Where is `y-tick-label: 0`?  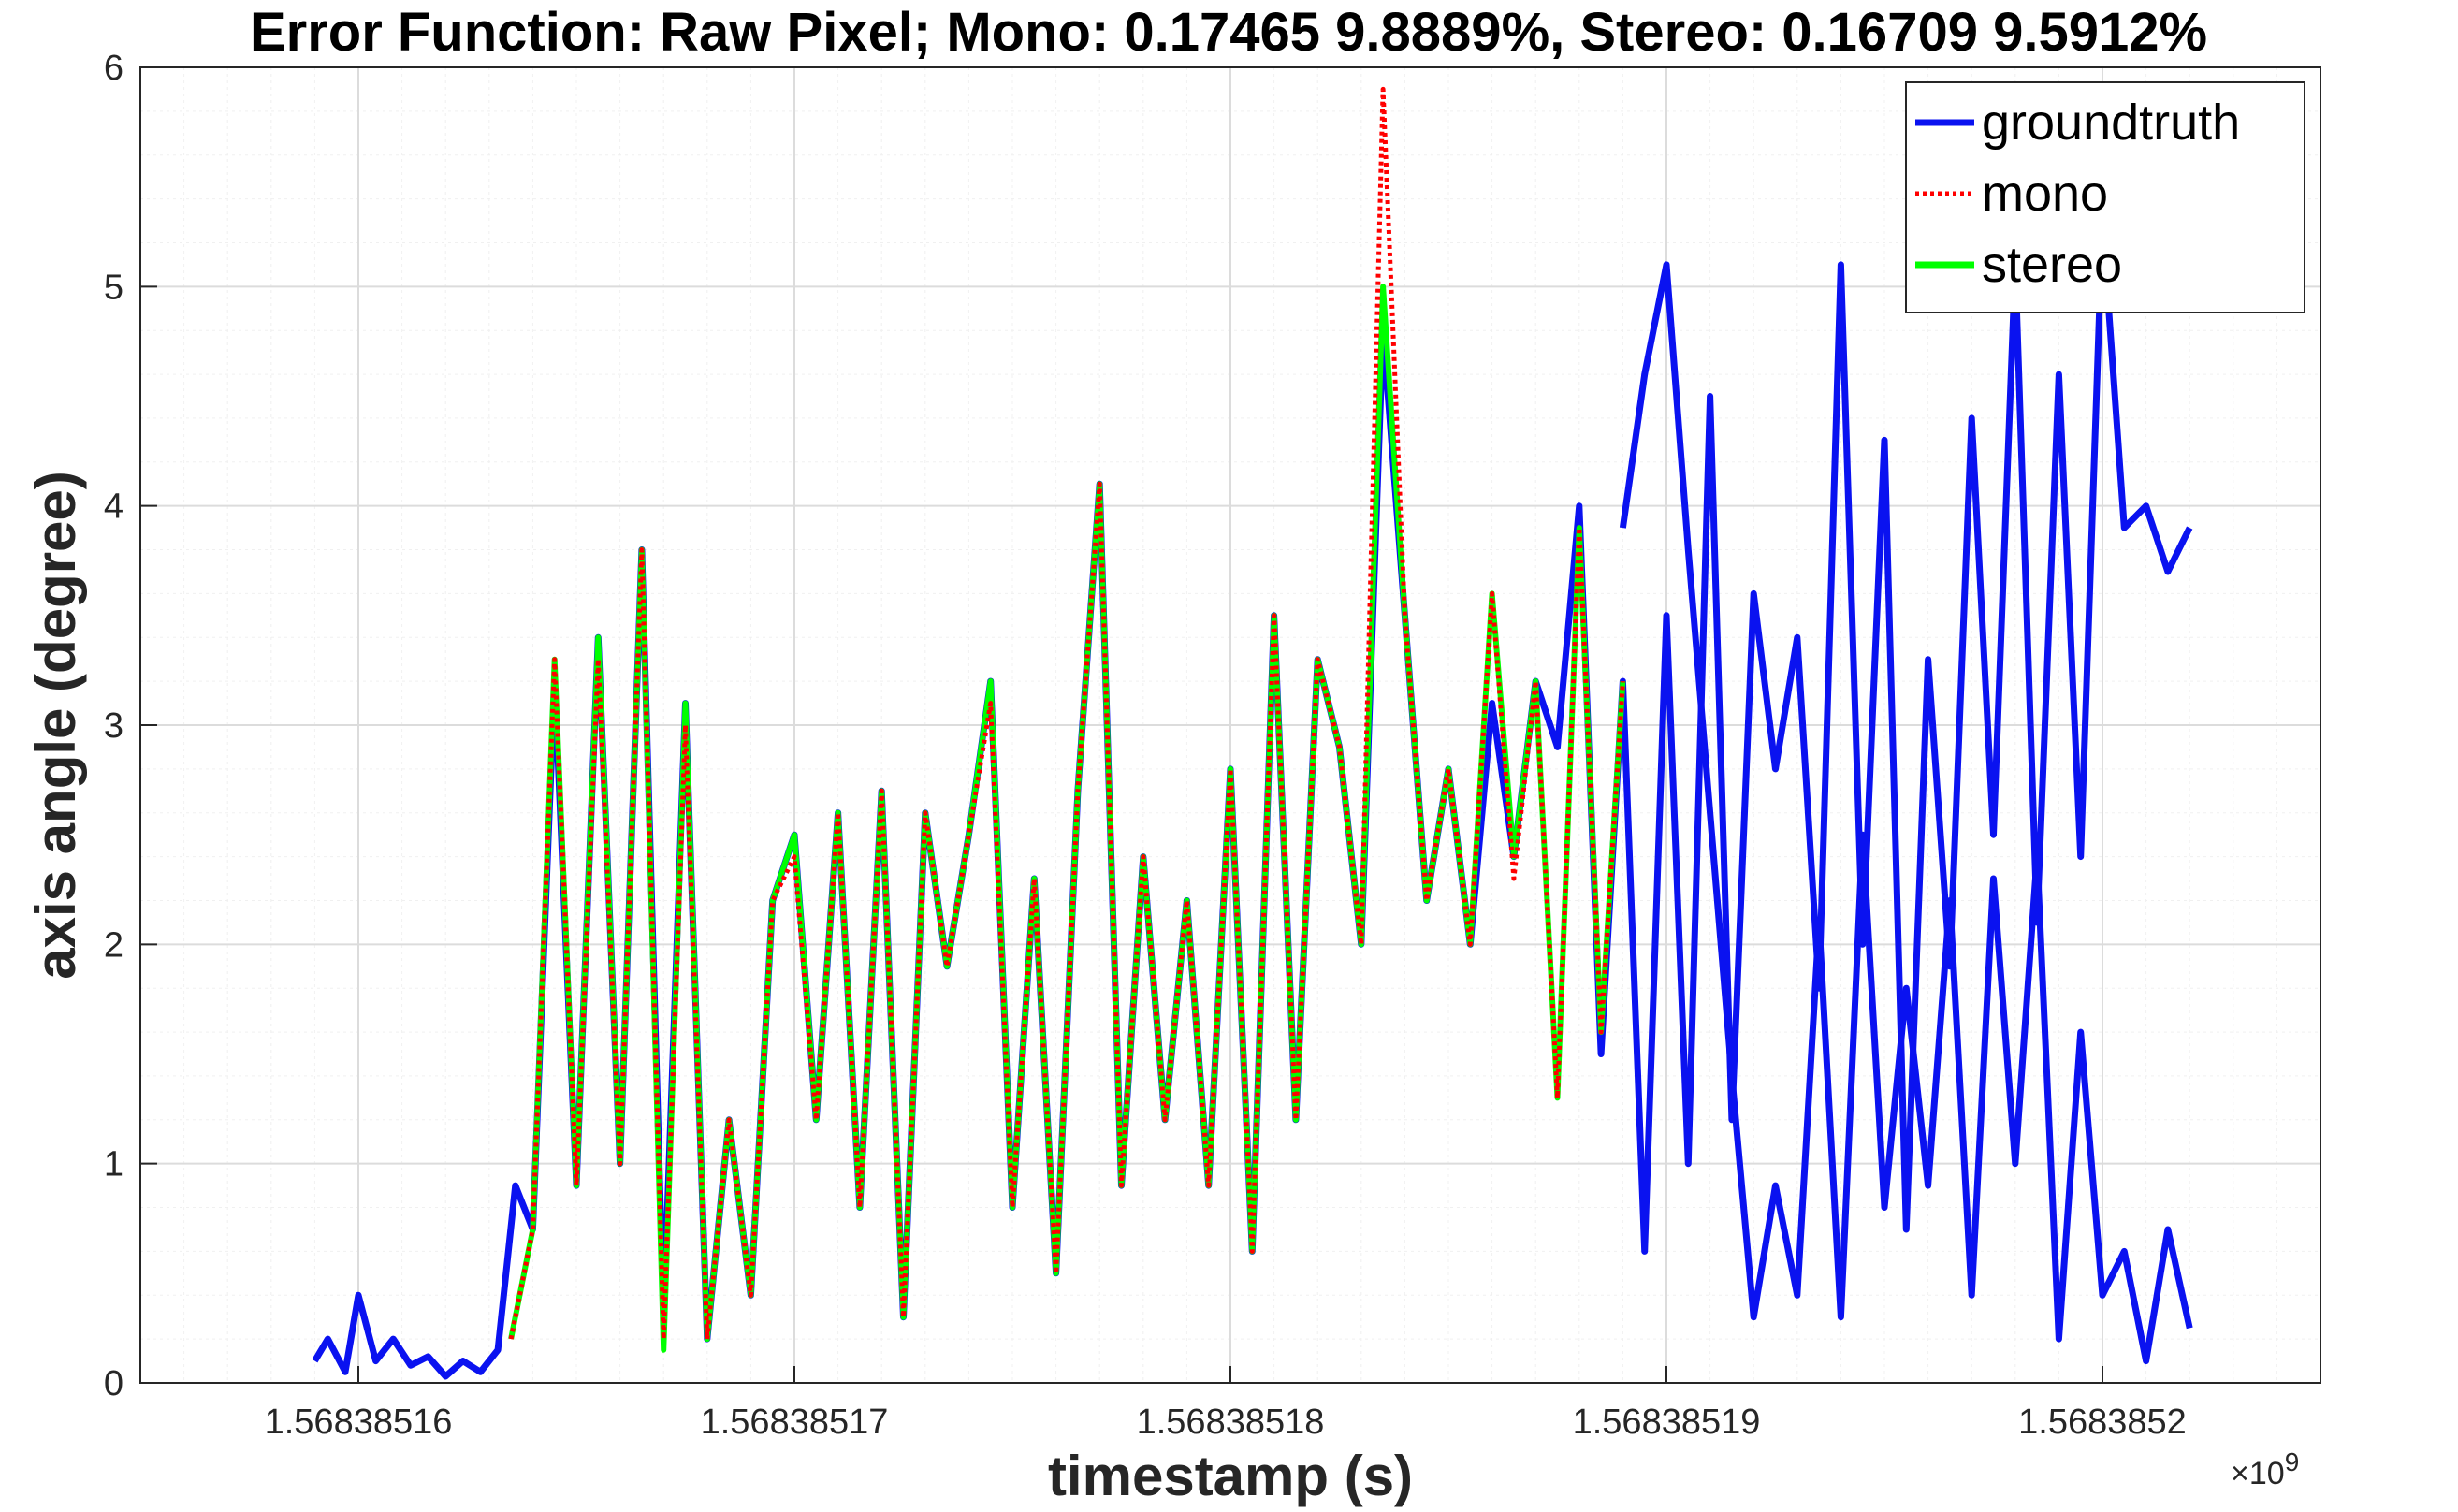 y-tick-label: 0 is located at coordinates (114, 1384).